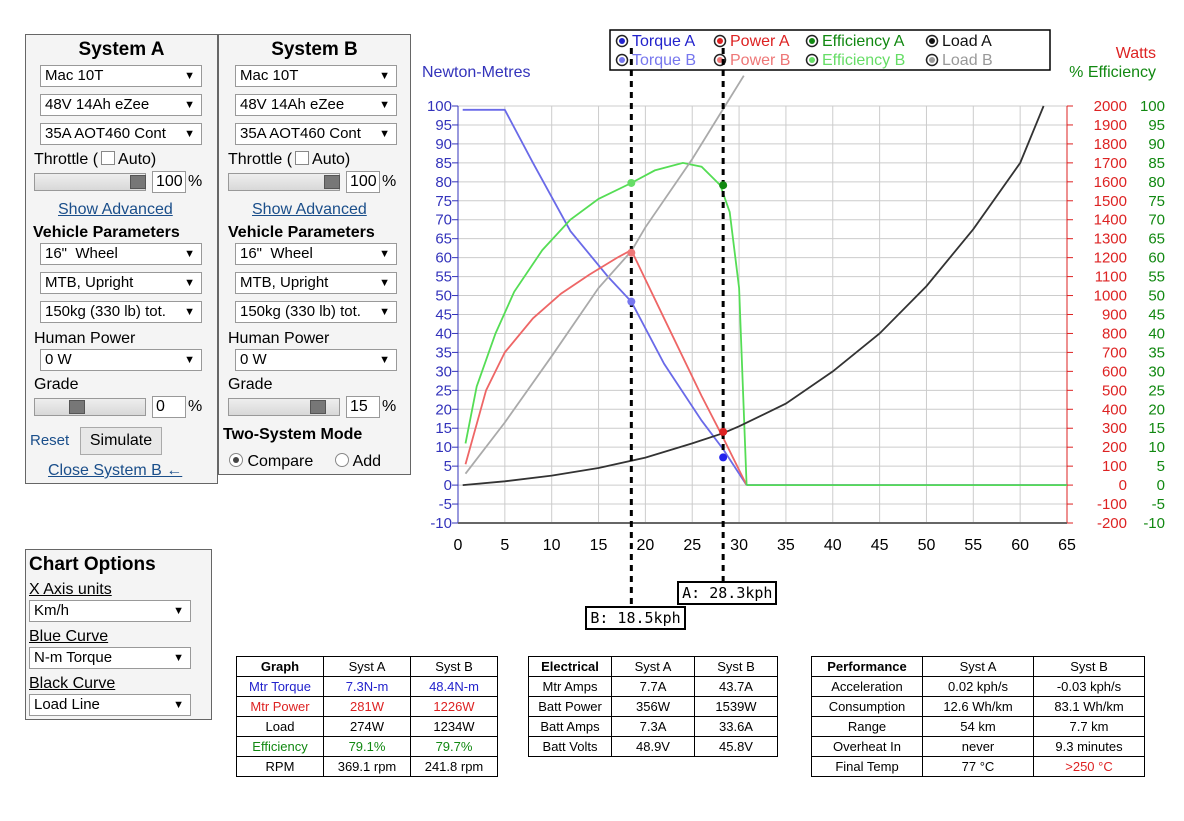 The width and height of the screenshot is (1184, 821). I want to click on table-header: Performance, so click(867, 666).